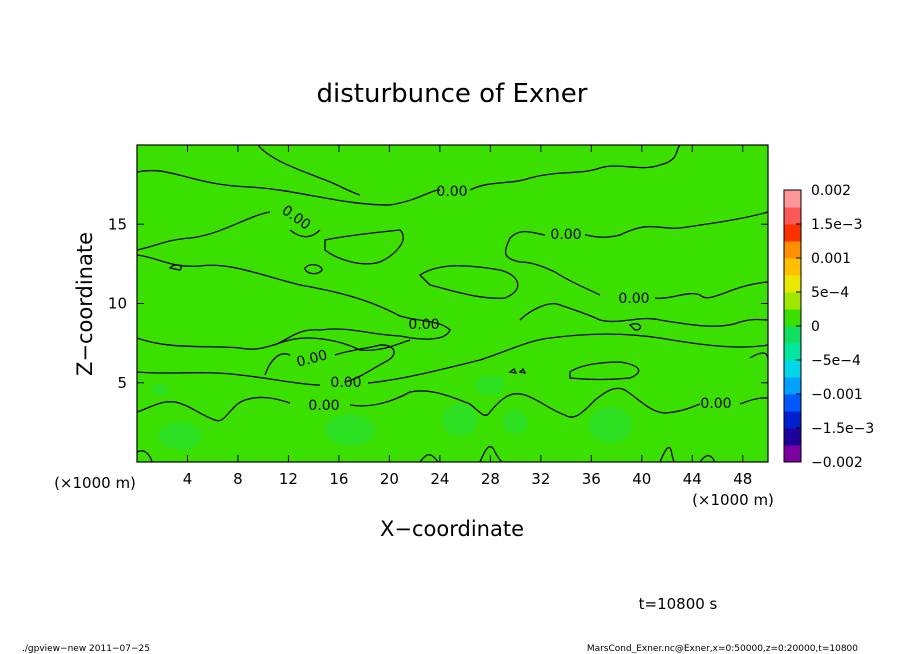 The width and height of the screenshot is (904, 654). I want to click on colorbar-tick-label: 0.002, so click(831, 191).